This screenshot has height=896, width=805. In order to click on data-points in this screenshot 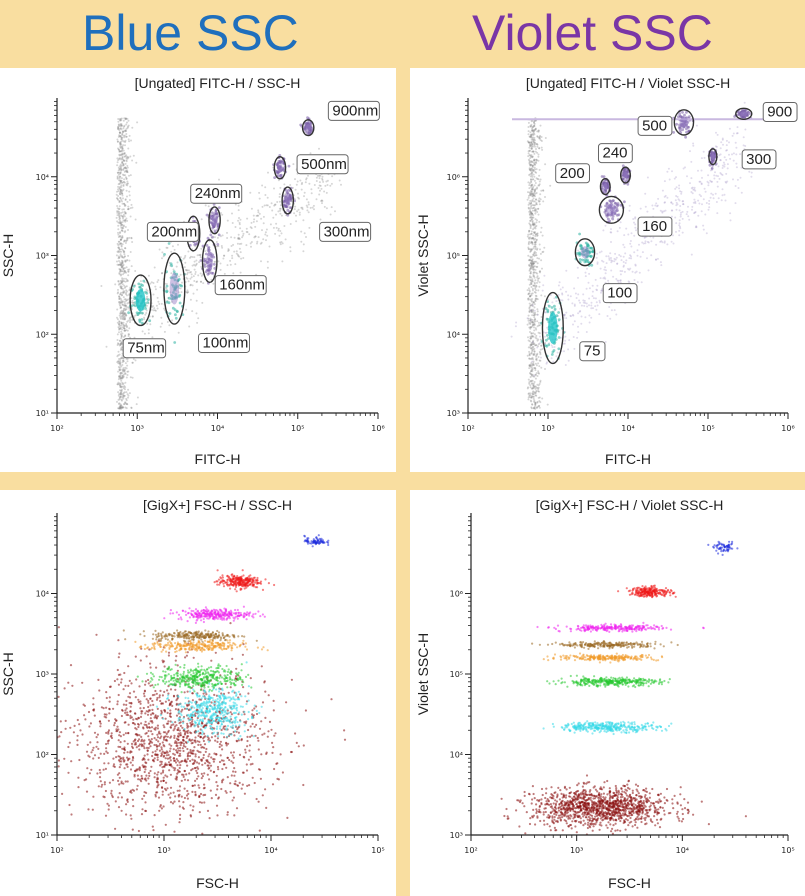, I will do `click(187, 684)`.